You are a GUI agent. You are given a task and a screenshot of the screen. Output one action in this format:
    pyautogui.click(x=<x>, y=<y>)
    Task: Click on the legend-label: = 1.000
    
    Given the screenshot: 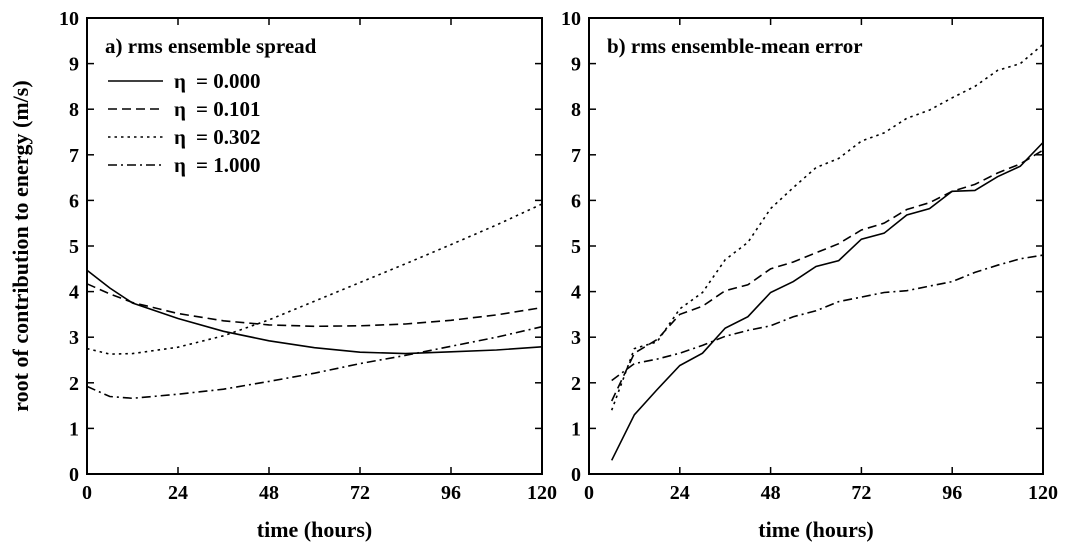 What is the action you would take?
    pyautogui.click(x=228, y=165)
    